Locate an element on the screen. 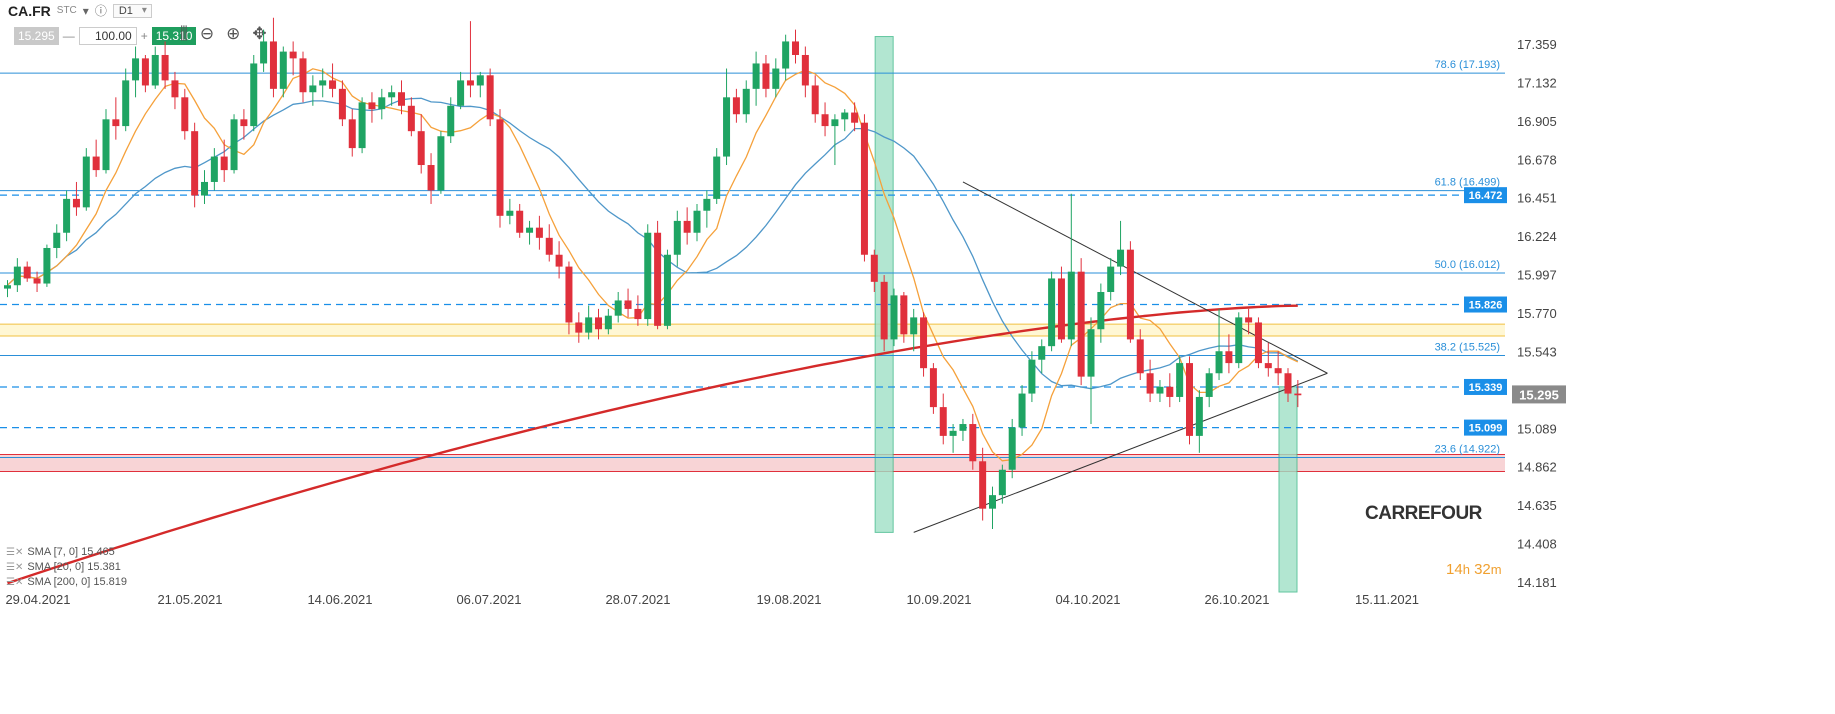 Image resolution: width=1835 pixels, height=714 pixels. x-axis-tick-label: 15.11.2021 is located at coordinates (1387, 599).